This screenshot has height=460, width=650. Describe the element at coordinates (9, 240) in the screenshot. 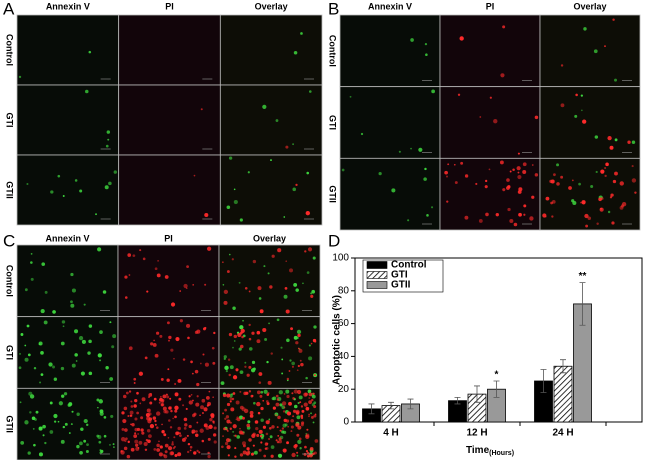

I see `panel-label: C` at that location.